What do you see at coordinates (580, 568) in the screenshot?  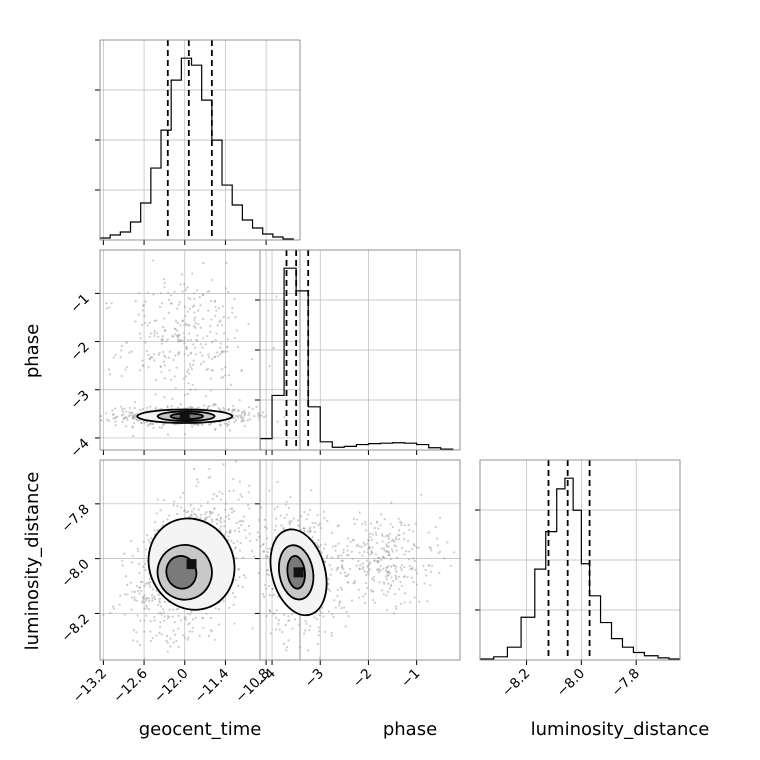 I see `histogram-luminosity_distance` at bounding box center [580, 568].